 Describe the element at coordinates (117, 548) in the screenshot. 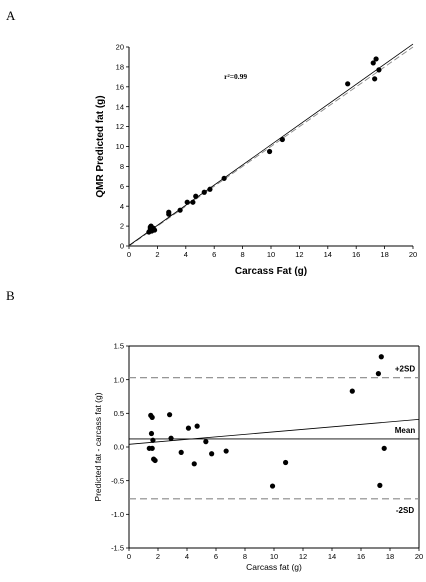

I see `y-tick-label: -1.5` at that location.